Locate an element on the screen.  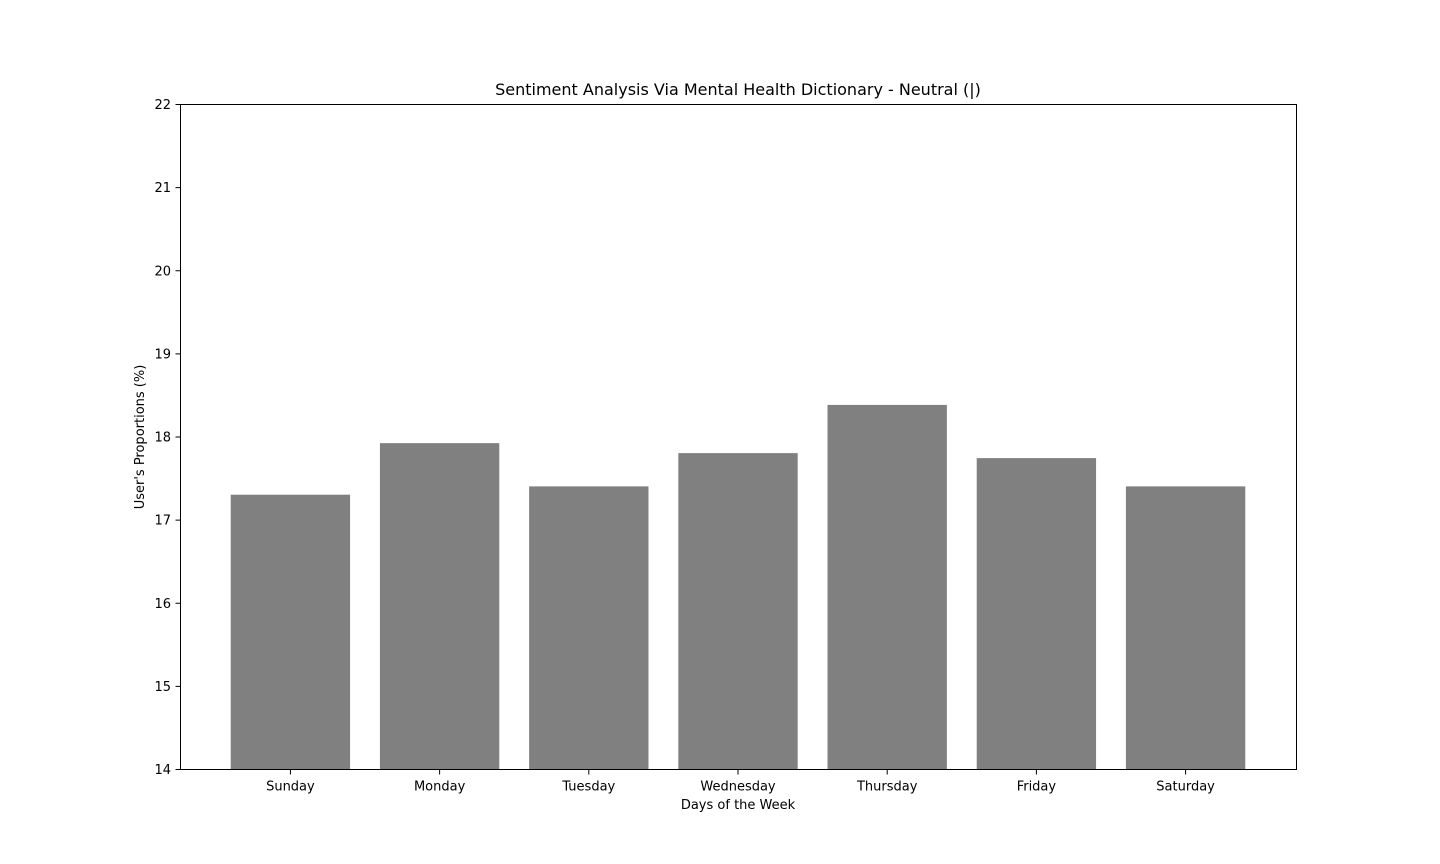
y-axis-label: User's Proportions (%) is located at coordinates (140, 437).